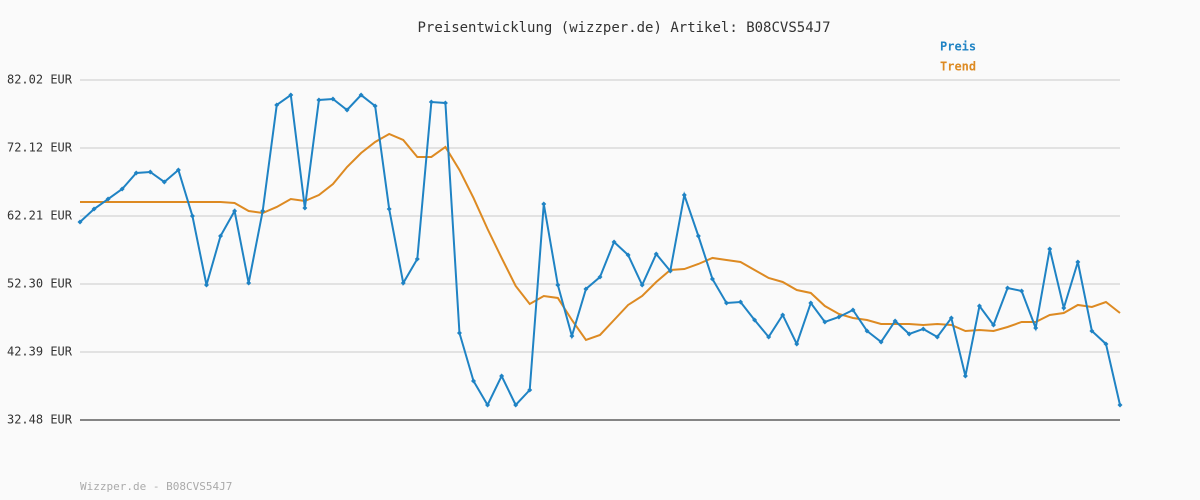  What do you see at coordinates (40, 215) in the screenshot?
I see `y-tick-label: 62.21 EUR` at bounding box center [40, 215].